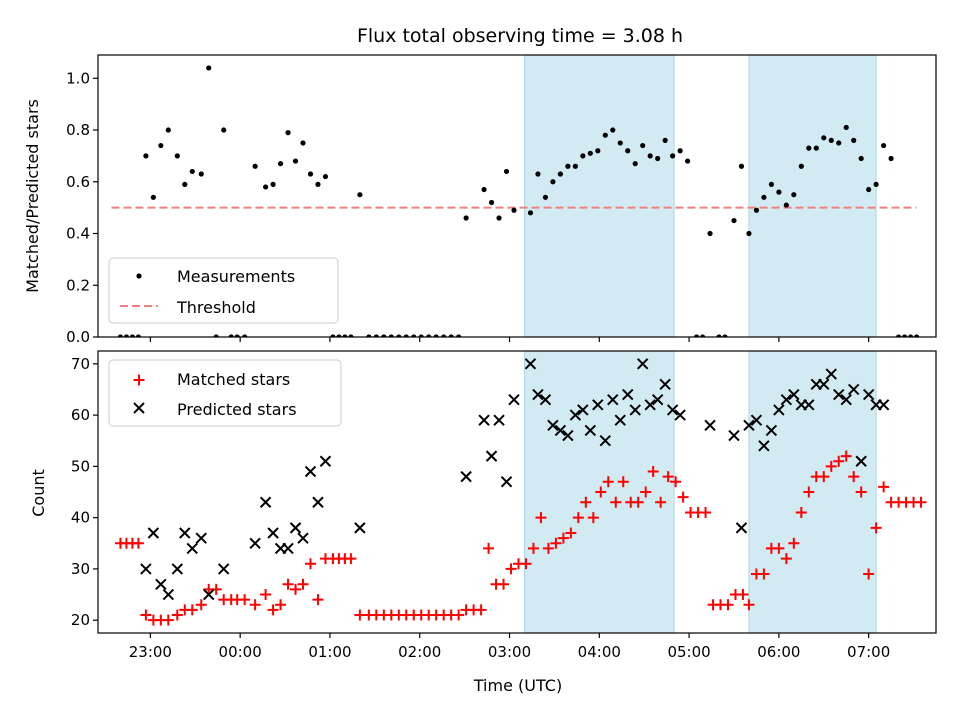  Describe the element at coordinates (237, 409) in the screenshot. I see `legend-label: Predicted stars` at that location.